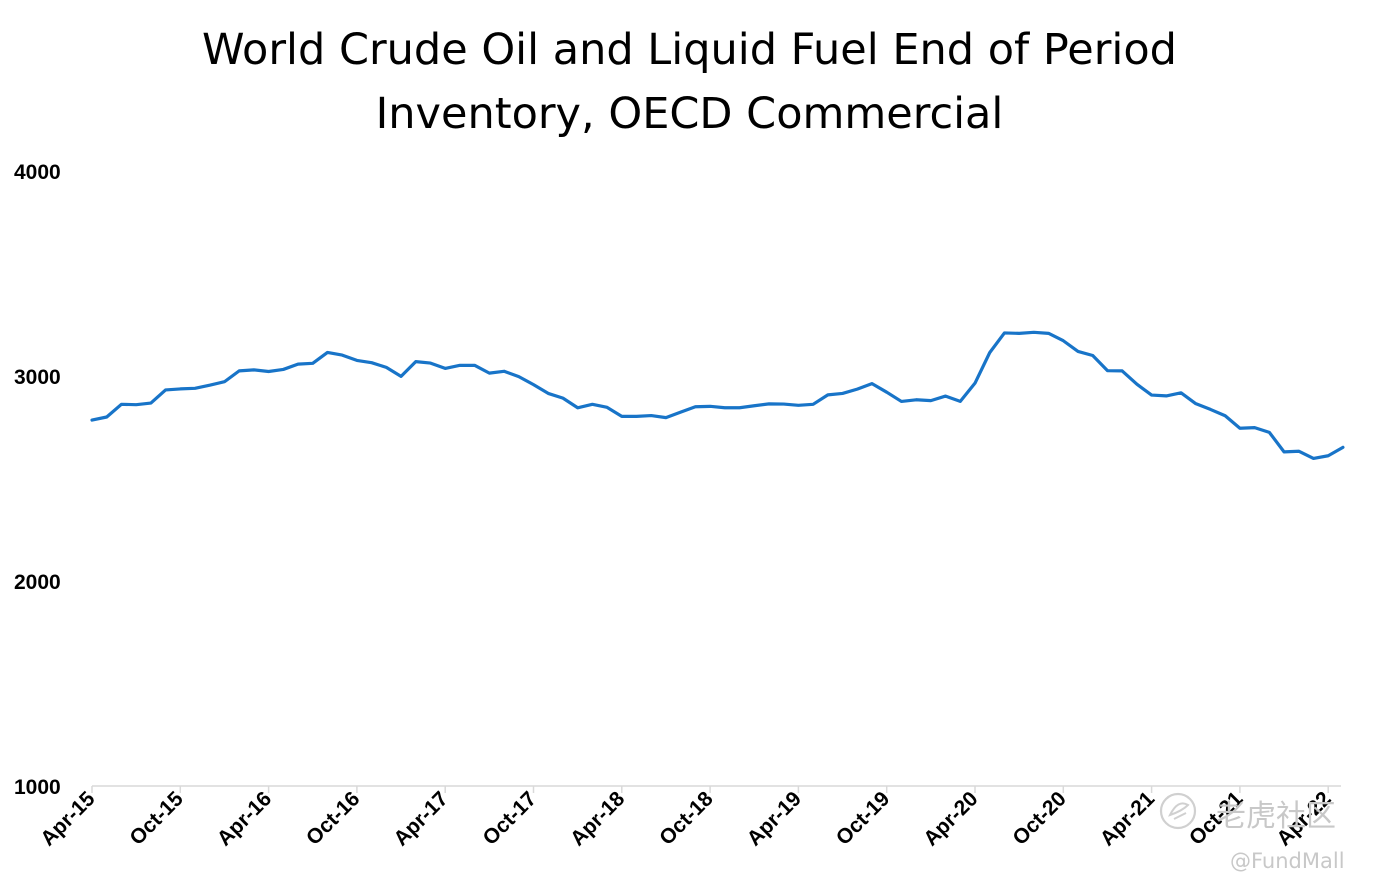  Describe the element at coordinates (37, 172) in the screenshot. I see `y-tick-label: 4000` at that location.